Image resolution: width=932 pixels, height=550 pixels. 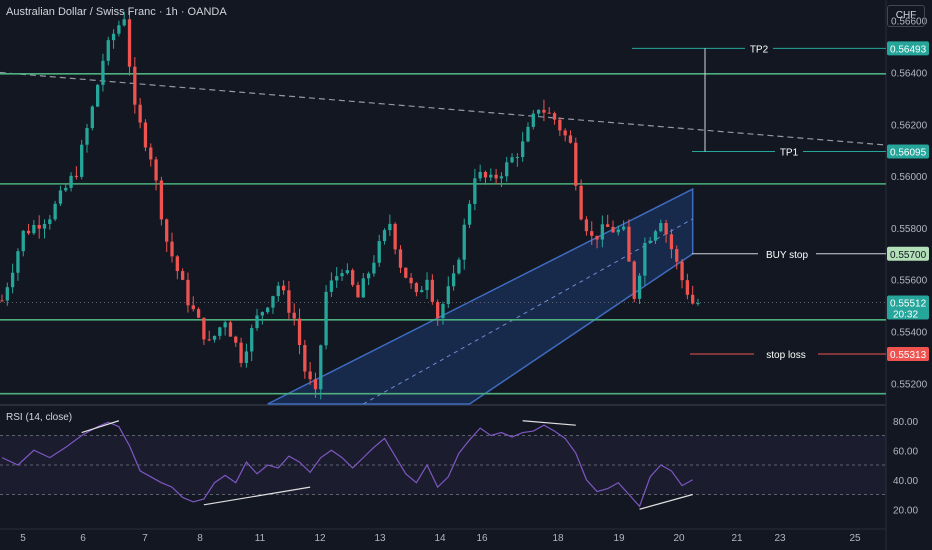 What do you see at coordinates (905, 451) in the screenshot?
I see `rsi-tick-label: 60.00` at bounding box center [905, 451].